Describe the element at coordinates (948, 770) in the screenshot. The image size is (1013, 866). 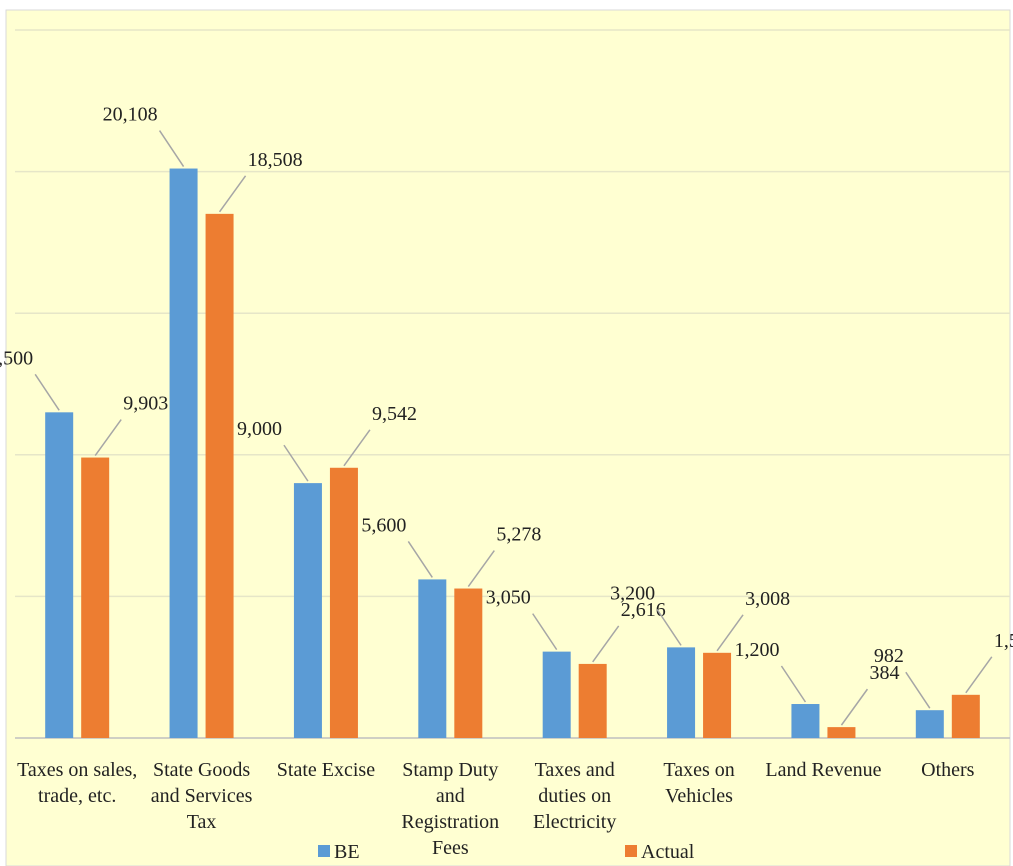
I see `x-tick-label: Others` at that location.